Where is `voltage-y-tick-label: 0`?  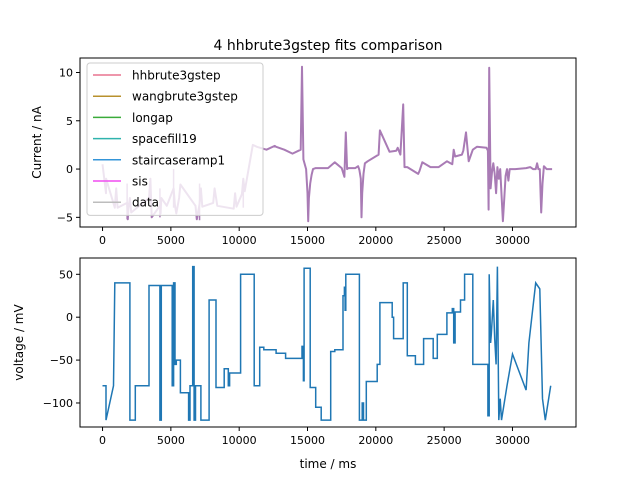
voltage-y-tick-label: 0 is located at coordinates (69, 317).